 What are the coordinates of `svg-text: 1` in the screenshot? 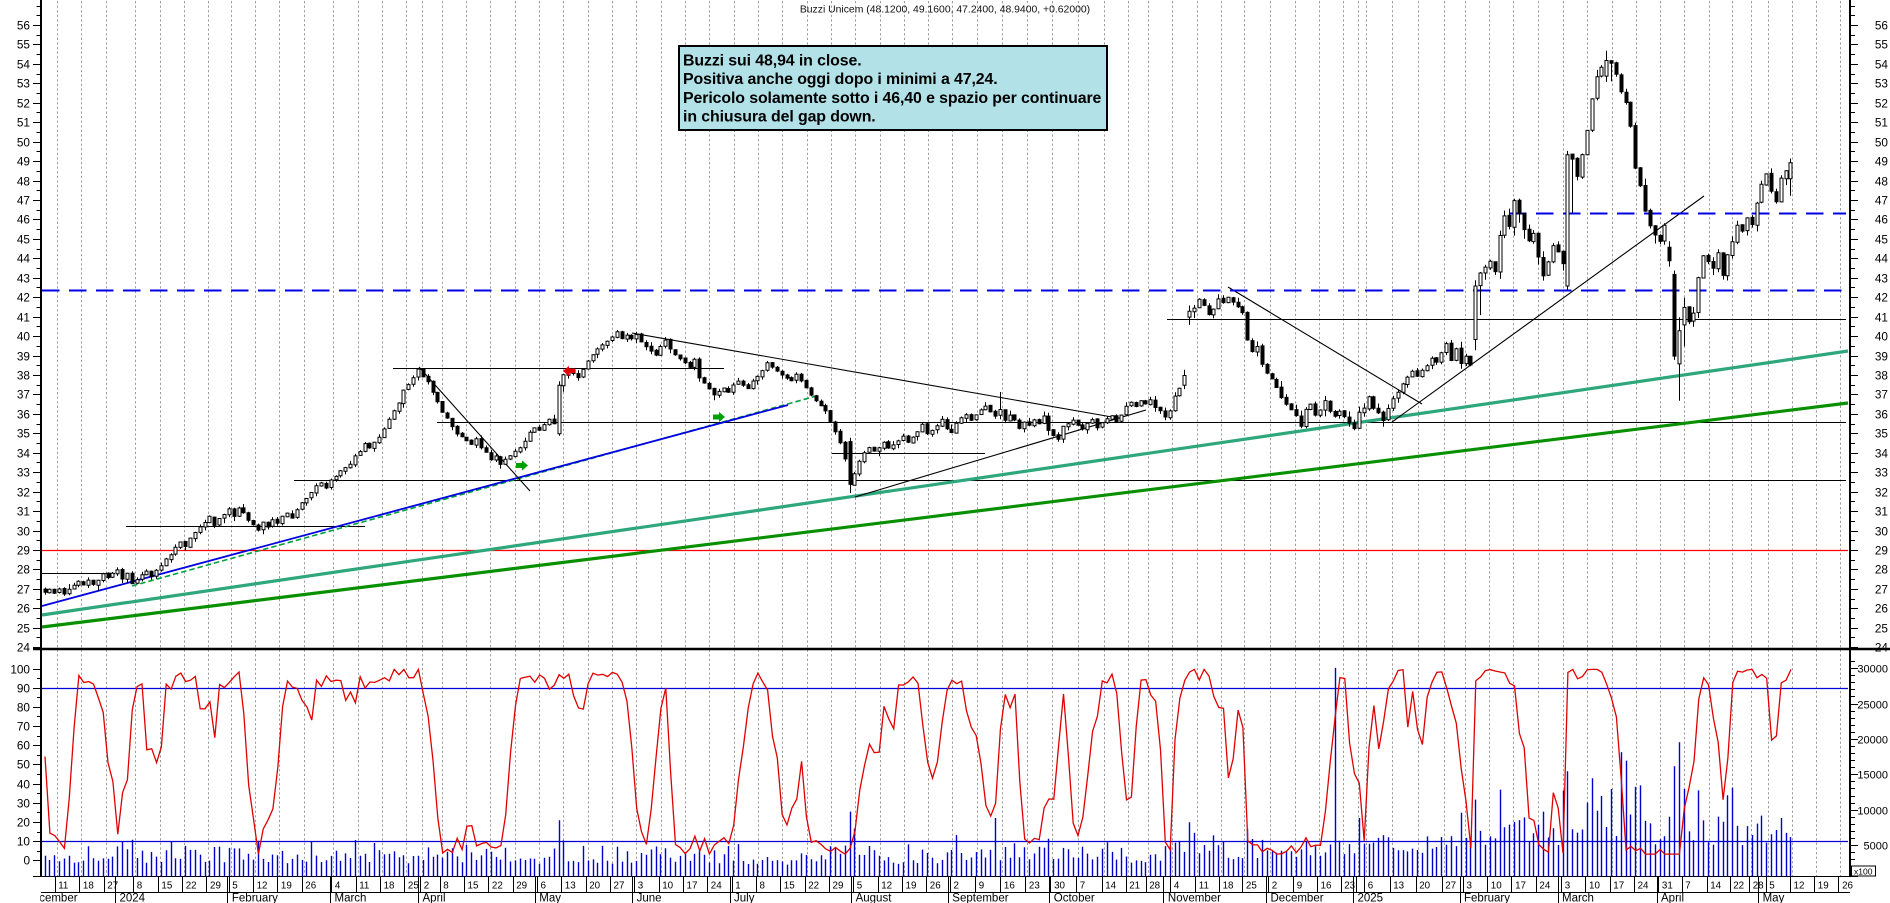 It's located at (737, 886).